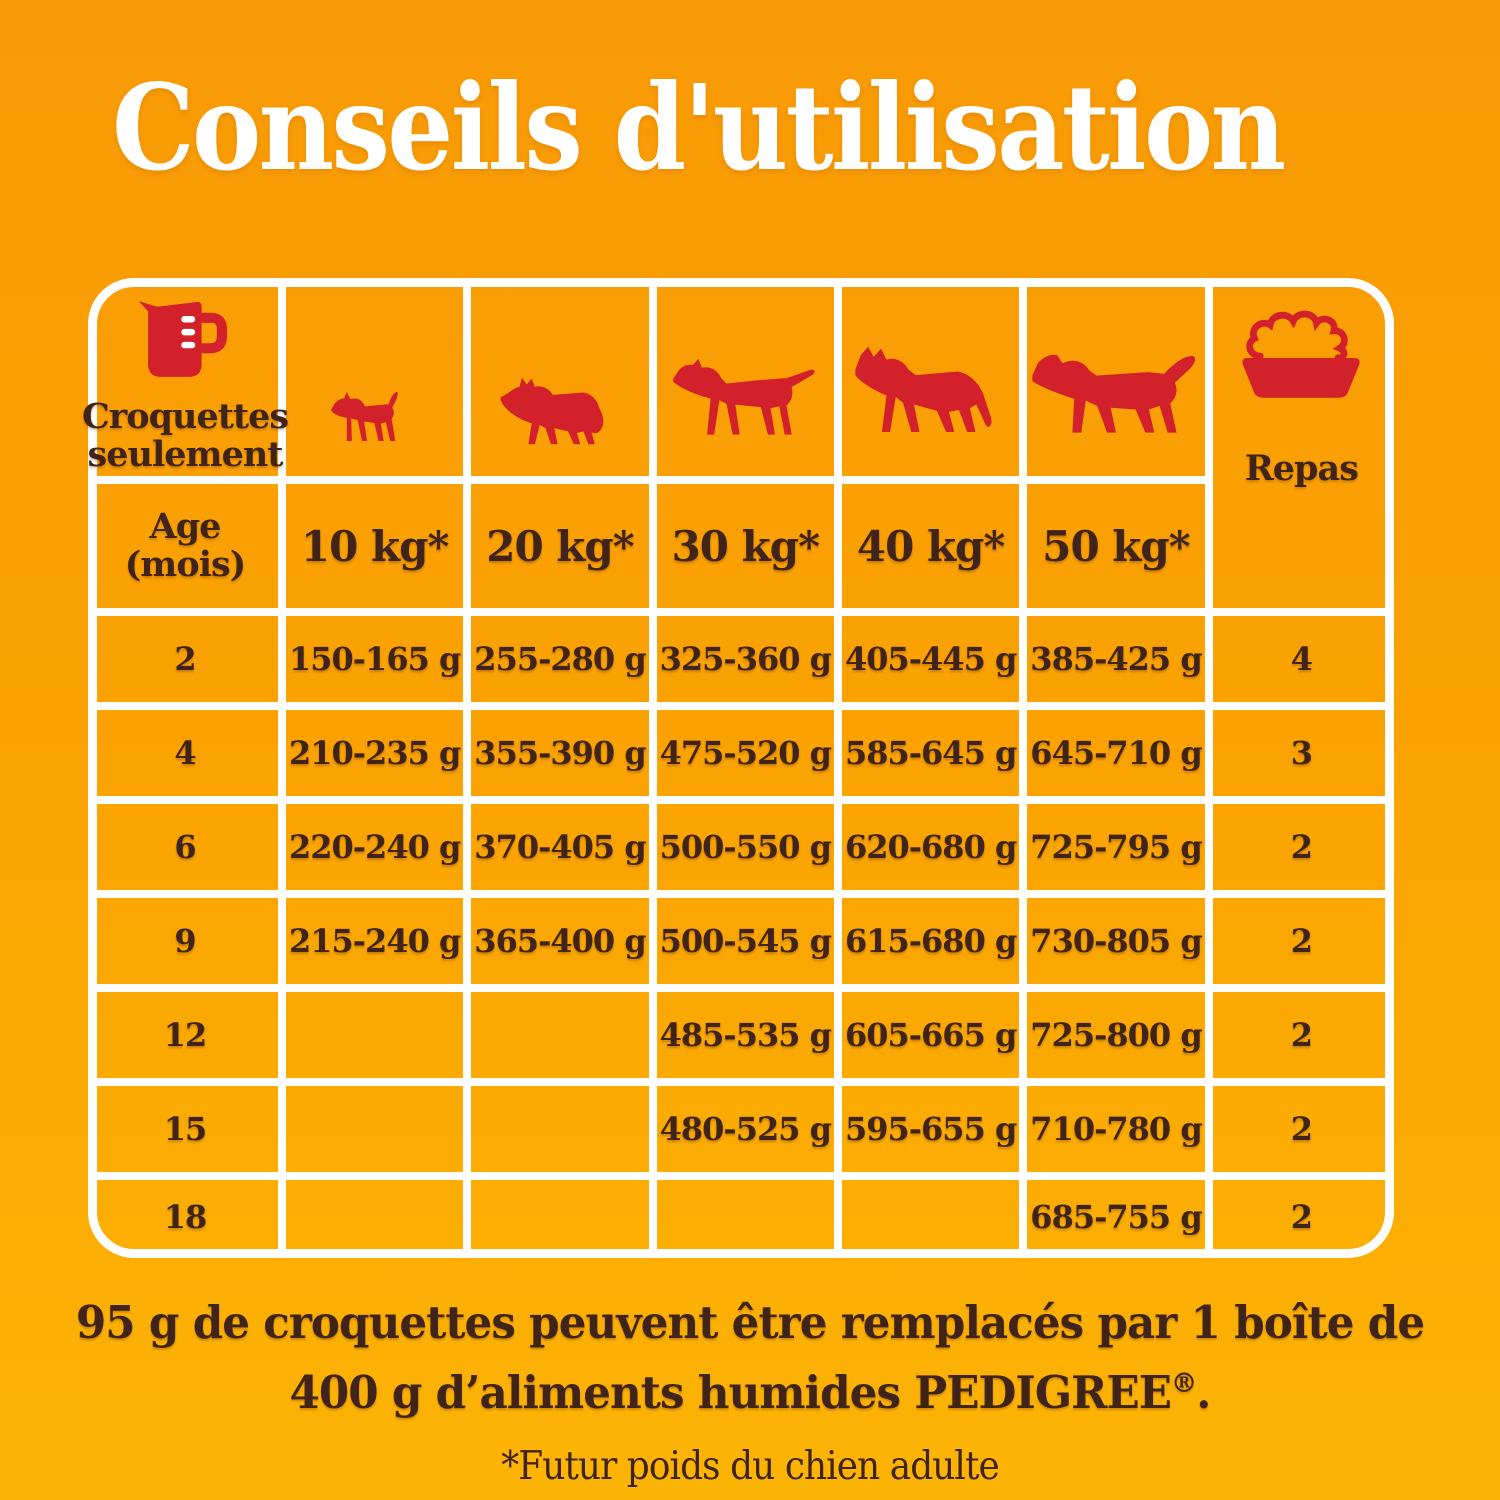  Describe the element at coordinates (374, 753) in the screenshot. I see `amount-cell: 210-235 g` at that location.